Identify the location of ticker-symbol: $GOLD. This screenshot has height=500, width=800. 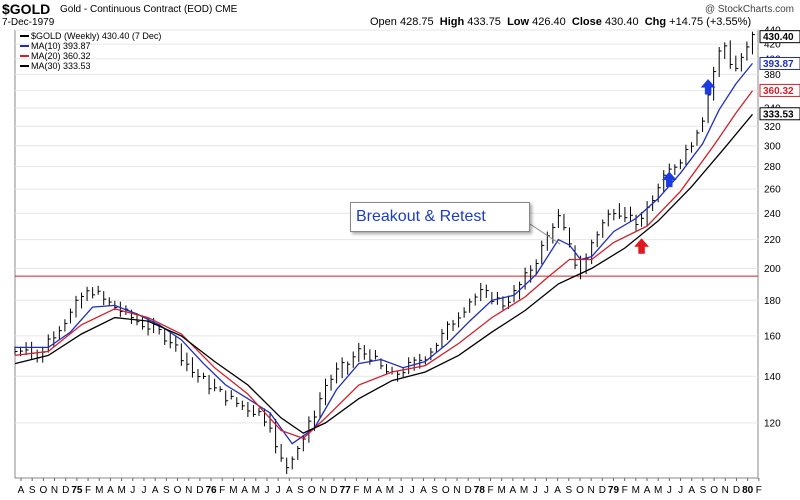
(26, 9).